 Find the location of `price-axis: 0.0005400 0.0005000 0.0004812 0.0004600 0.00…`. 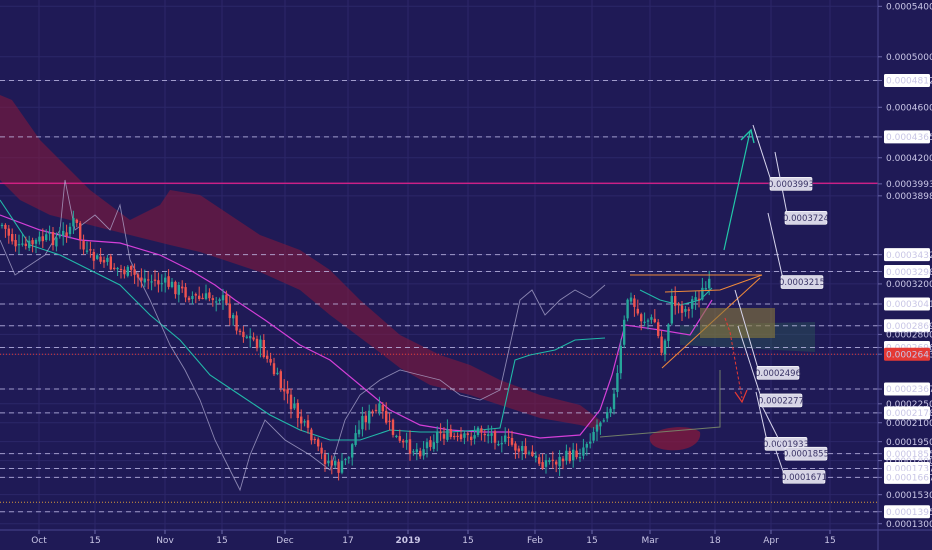

price-axis: 0.0005400 0.0005000 0.0004812 0.0004600 0.00… is located at coordinates (904, 275).